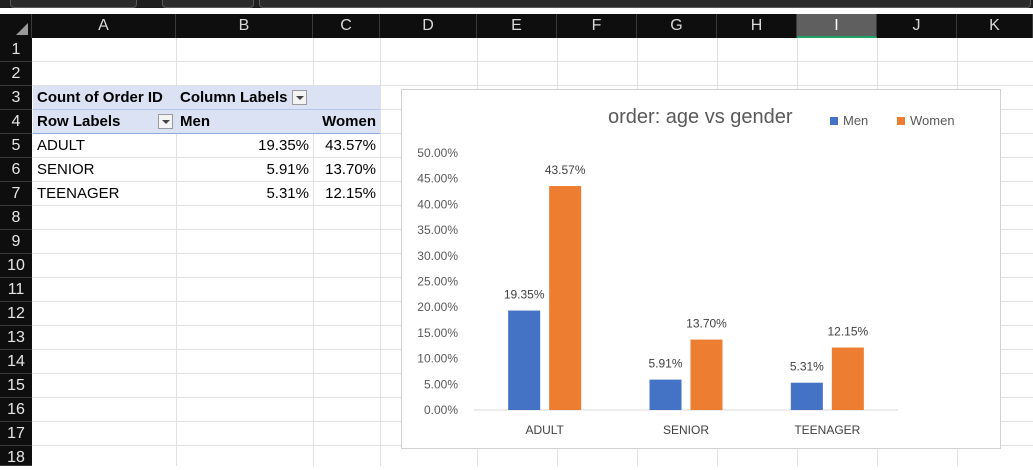  I want to click on column-header-d: D, so click(428, 26).